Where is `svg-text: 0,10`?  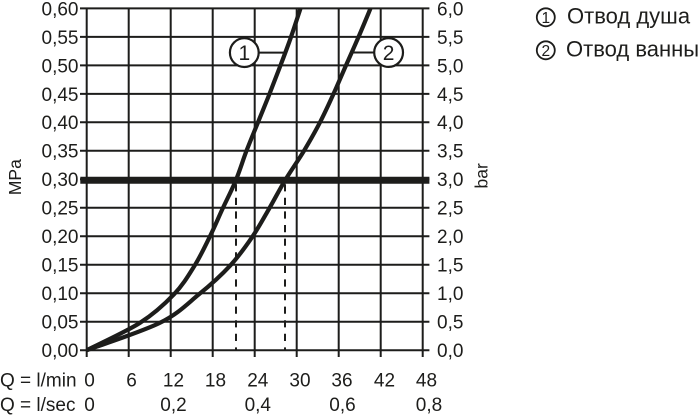 svg-text: 0,10 is located at coordinates (60, 294).